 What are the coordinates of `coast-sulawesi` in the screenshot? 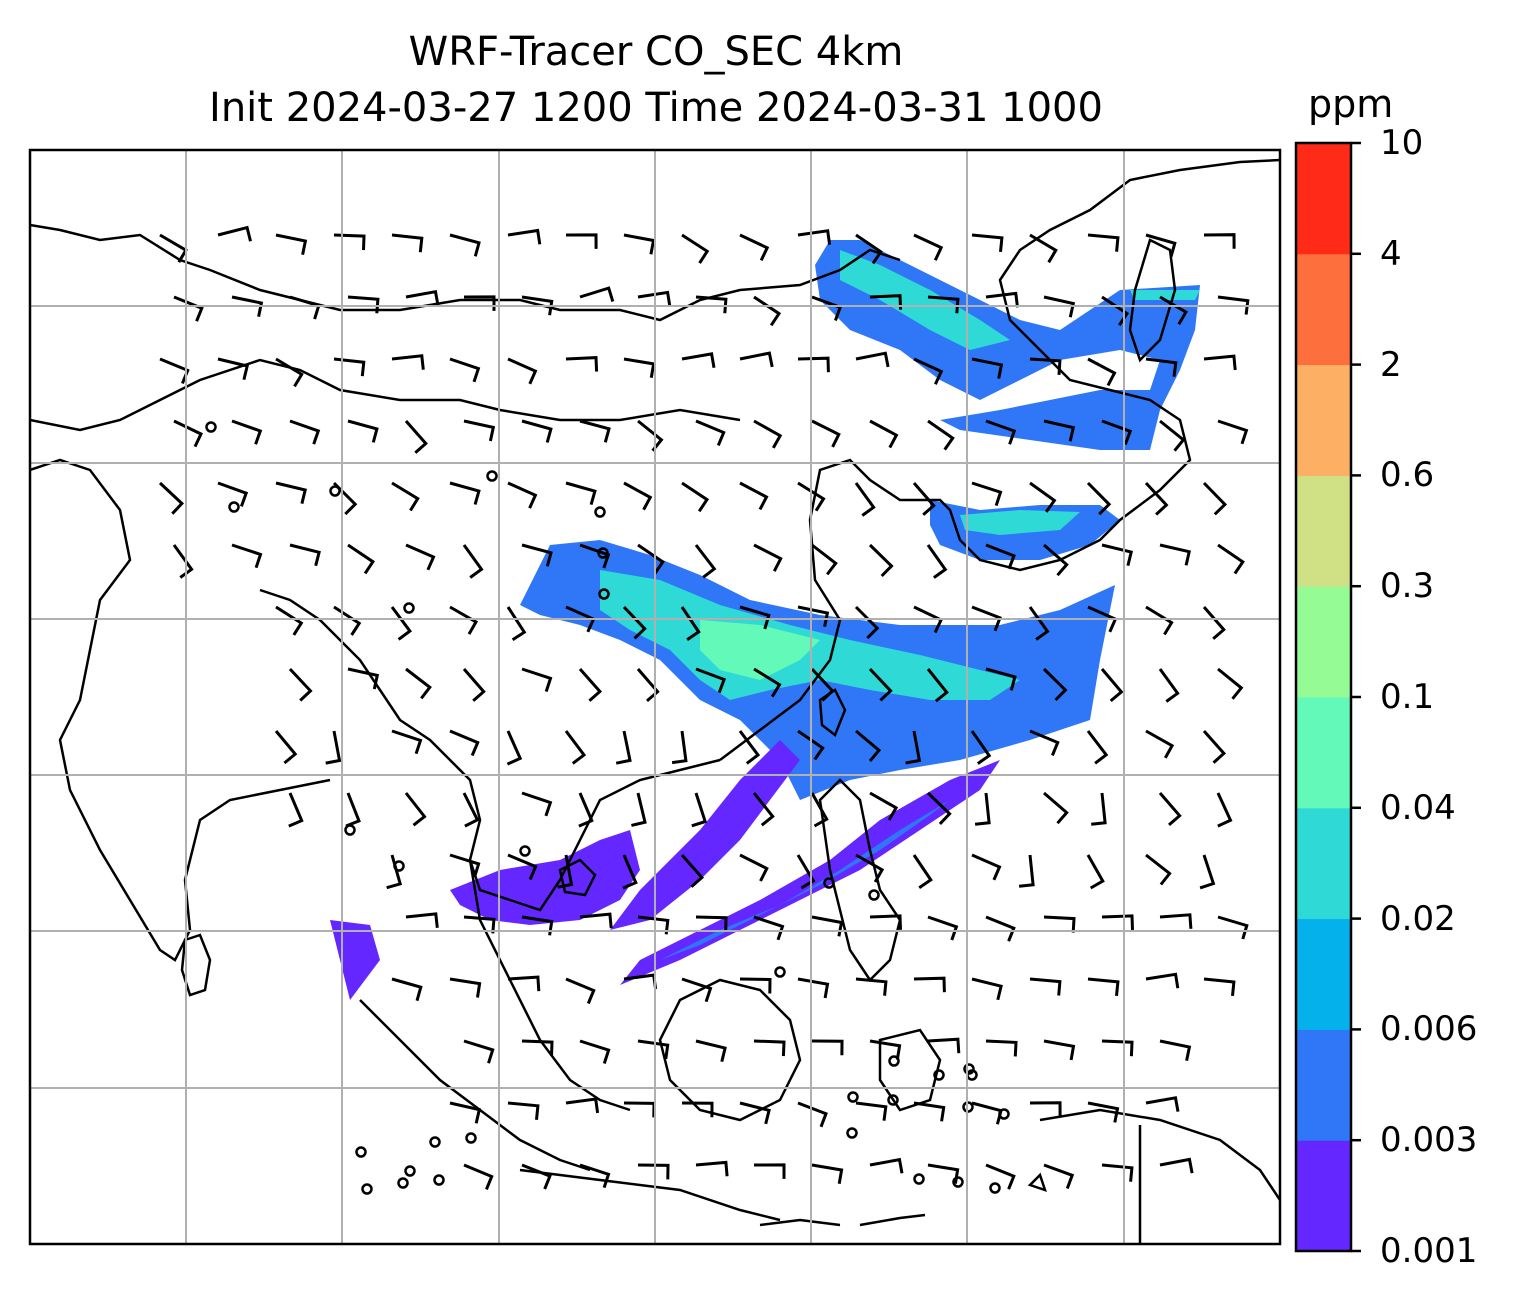 It's located at (910, 1070).